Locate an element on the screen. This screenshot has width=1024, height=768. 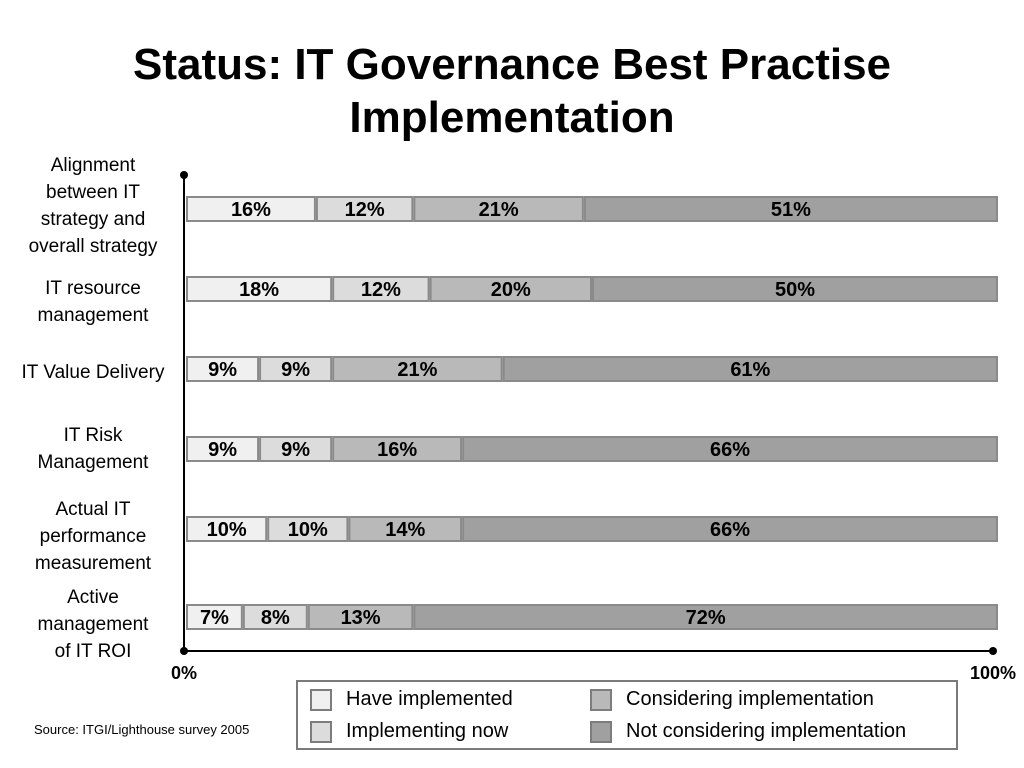
bar-segment-row2-series3 is located at coordinates (510, 289).